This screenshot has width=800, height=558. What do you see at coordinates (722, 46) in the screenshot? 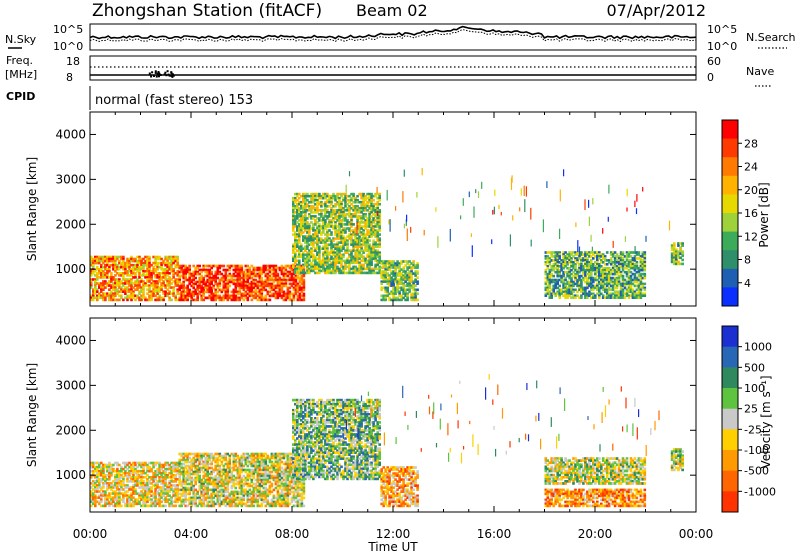
I see `noise-right-tick-bottom: 10^0` at bounding box center [722, 46].